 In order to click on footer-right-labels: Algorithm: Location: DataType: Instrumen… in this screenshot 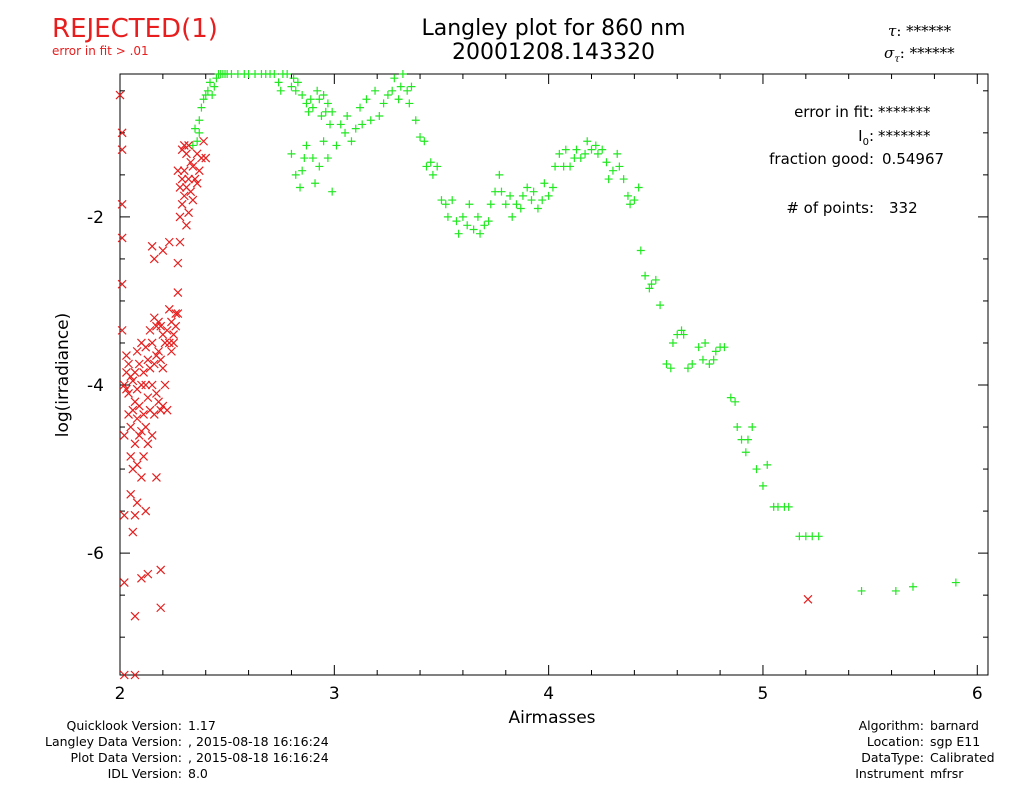, I will do `click(889, 750)`.